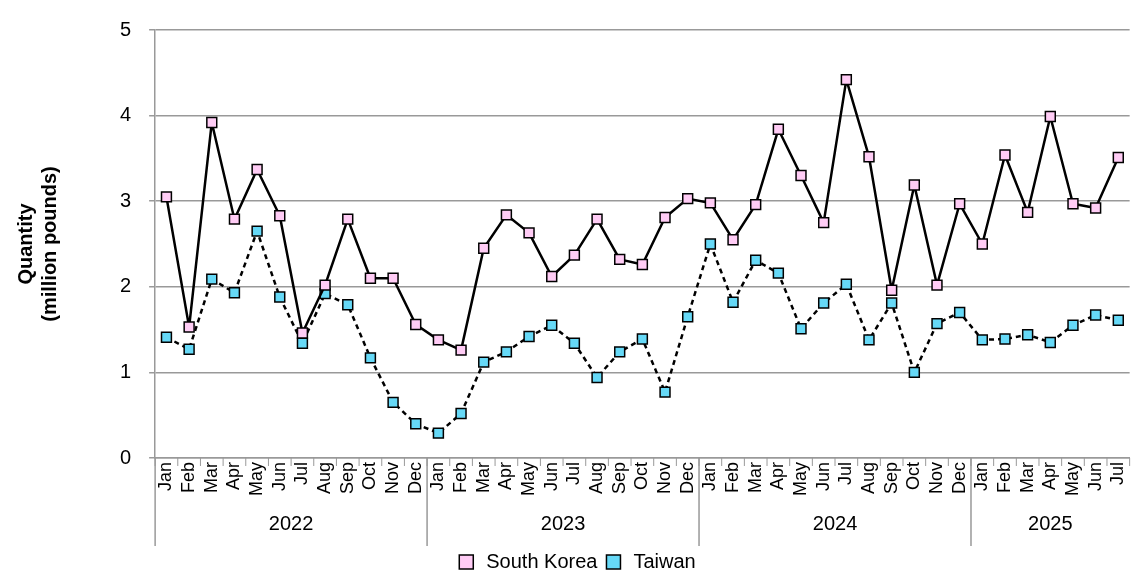 The image size is (1144, 582). What do you see at coordinates (664, 560) in the screenshot?
I see `legend-label: Taiwan` at bounding box center [664, 560].